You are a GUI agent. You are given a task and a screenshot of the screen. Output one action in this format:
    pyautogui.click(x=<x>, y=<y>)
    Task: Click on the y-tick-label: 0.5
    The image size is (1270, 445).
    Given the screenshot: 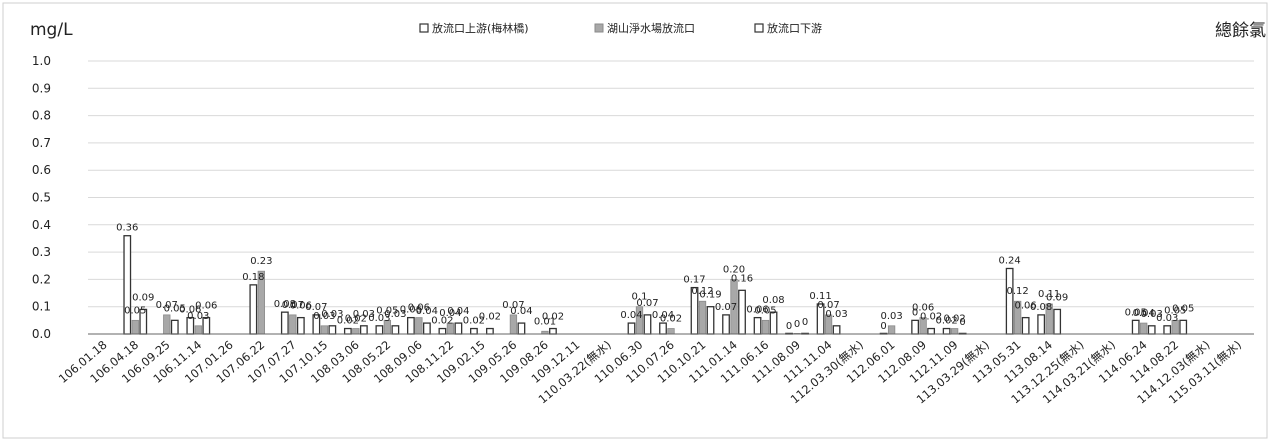 What is the action you would take?
    pyautogui.click(x=41, y=198)
    